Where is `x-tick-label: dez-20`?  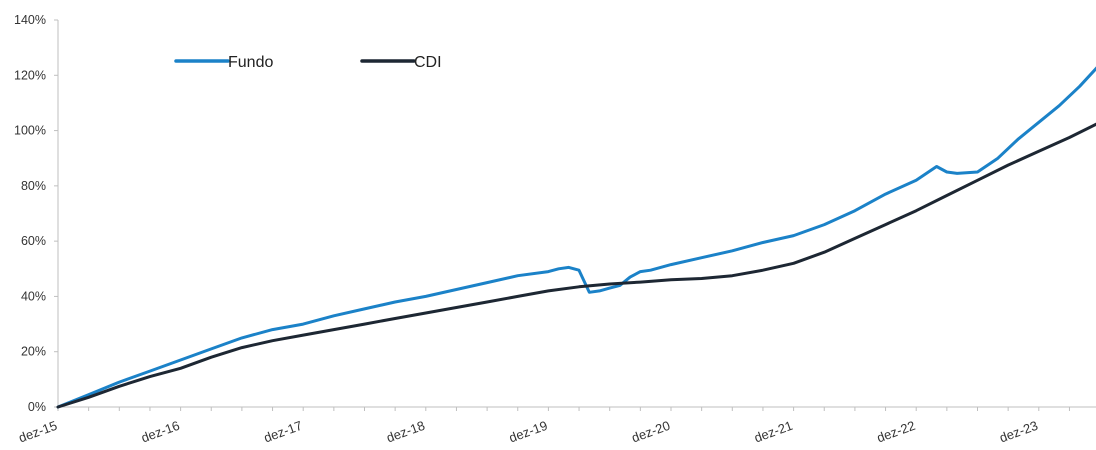 x-tick-label: dez-20 is located at coordinates (651, 432).